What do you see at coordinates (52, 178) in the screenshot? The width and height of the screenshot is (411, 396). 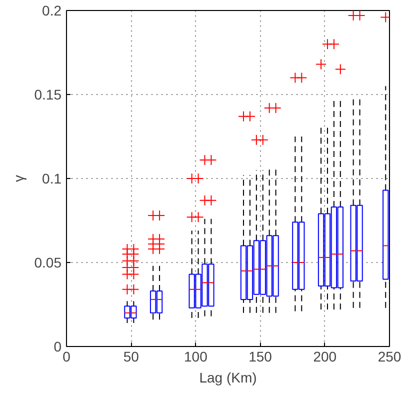 I see `y-tick-label: 0.1` at bounding box center [52, 178].